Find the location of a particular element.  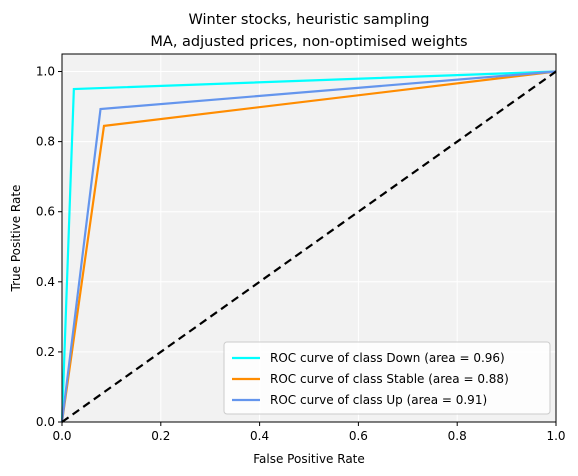

x-tick-label-0: 0.0 is located at coordinates (61, 436).